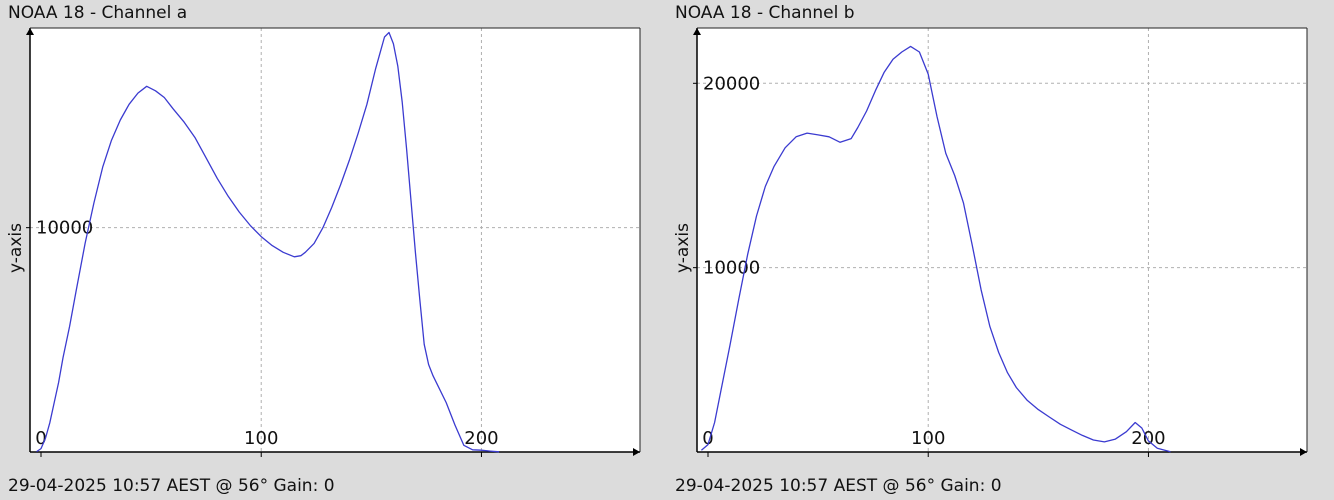  What do you see at coordinates (765, 13) in the screenshot?
I see `chart-title: NOAA 18 - Channel b` at bounding box center [765, 13].